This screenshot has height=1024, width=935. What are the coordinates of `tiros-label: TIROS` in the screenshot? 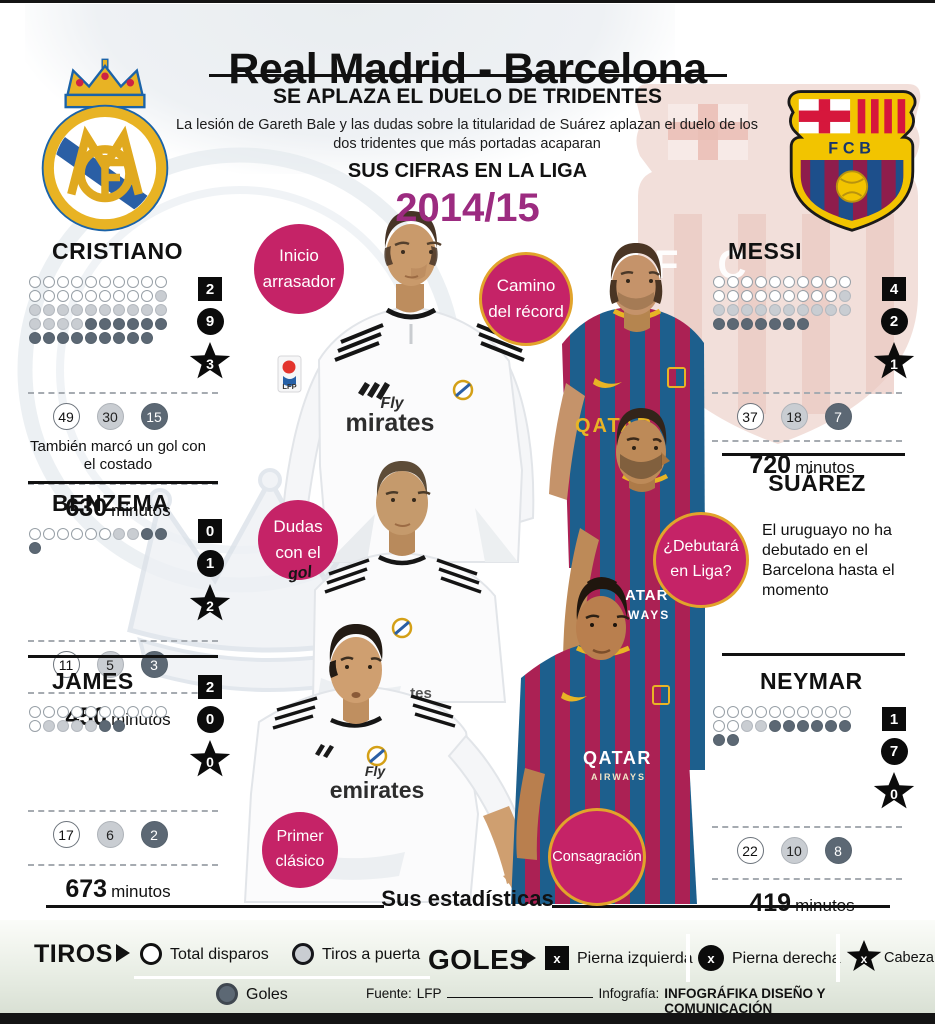 It's located at (73, 954).